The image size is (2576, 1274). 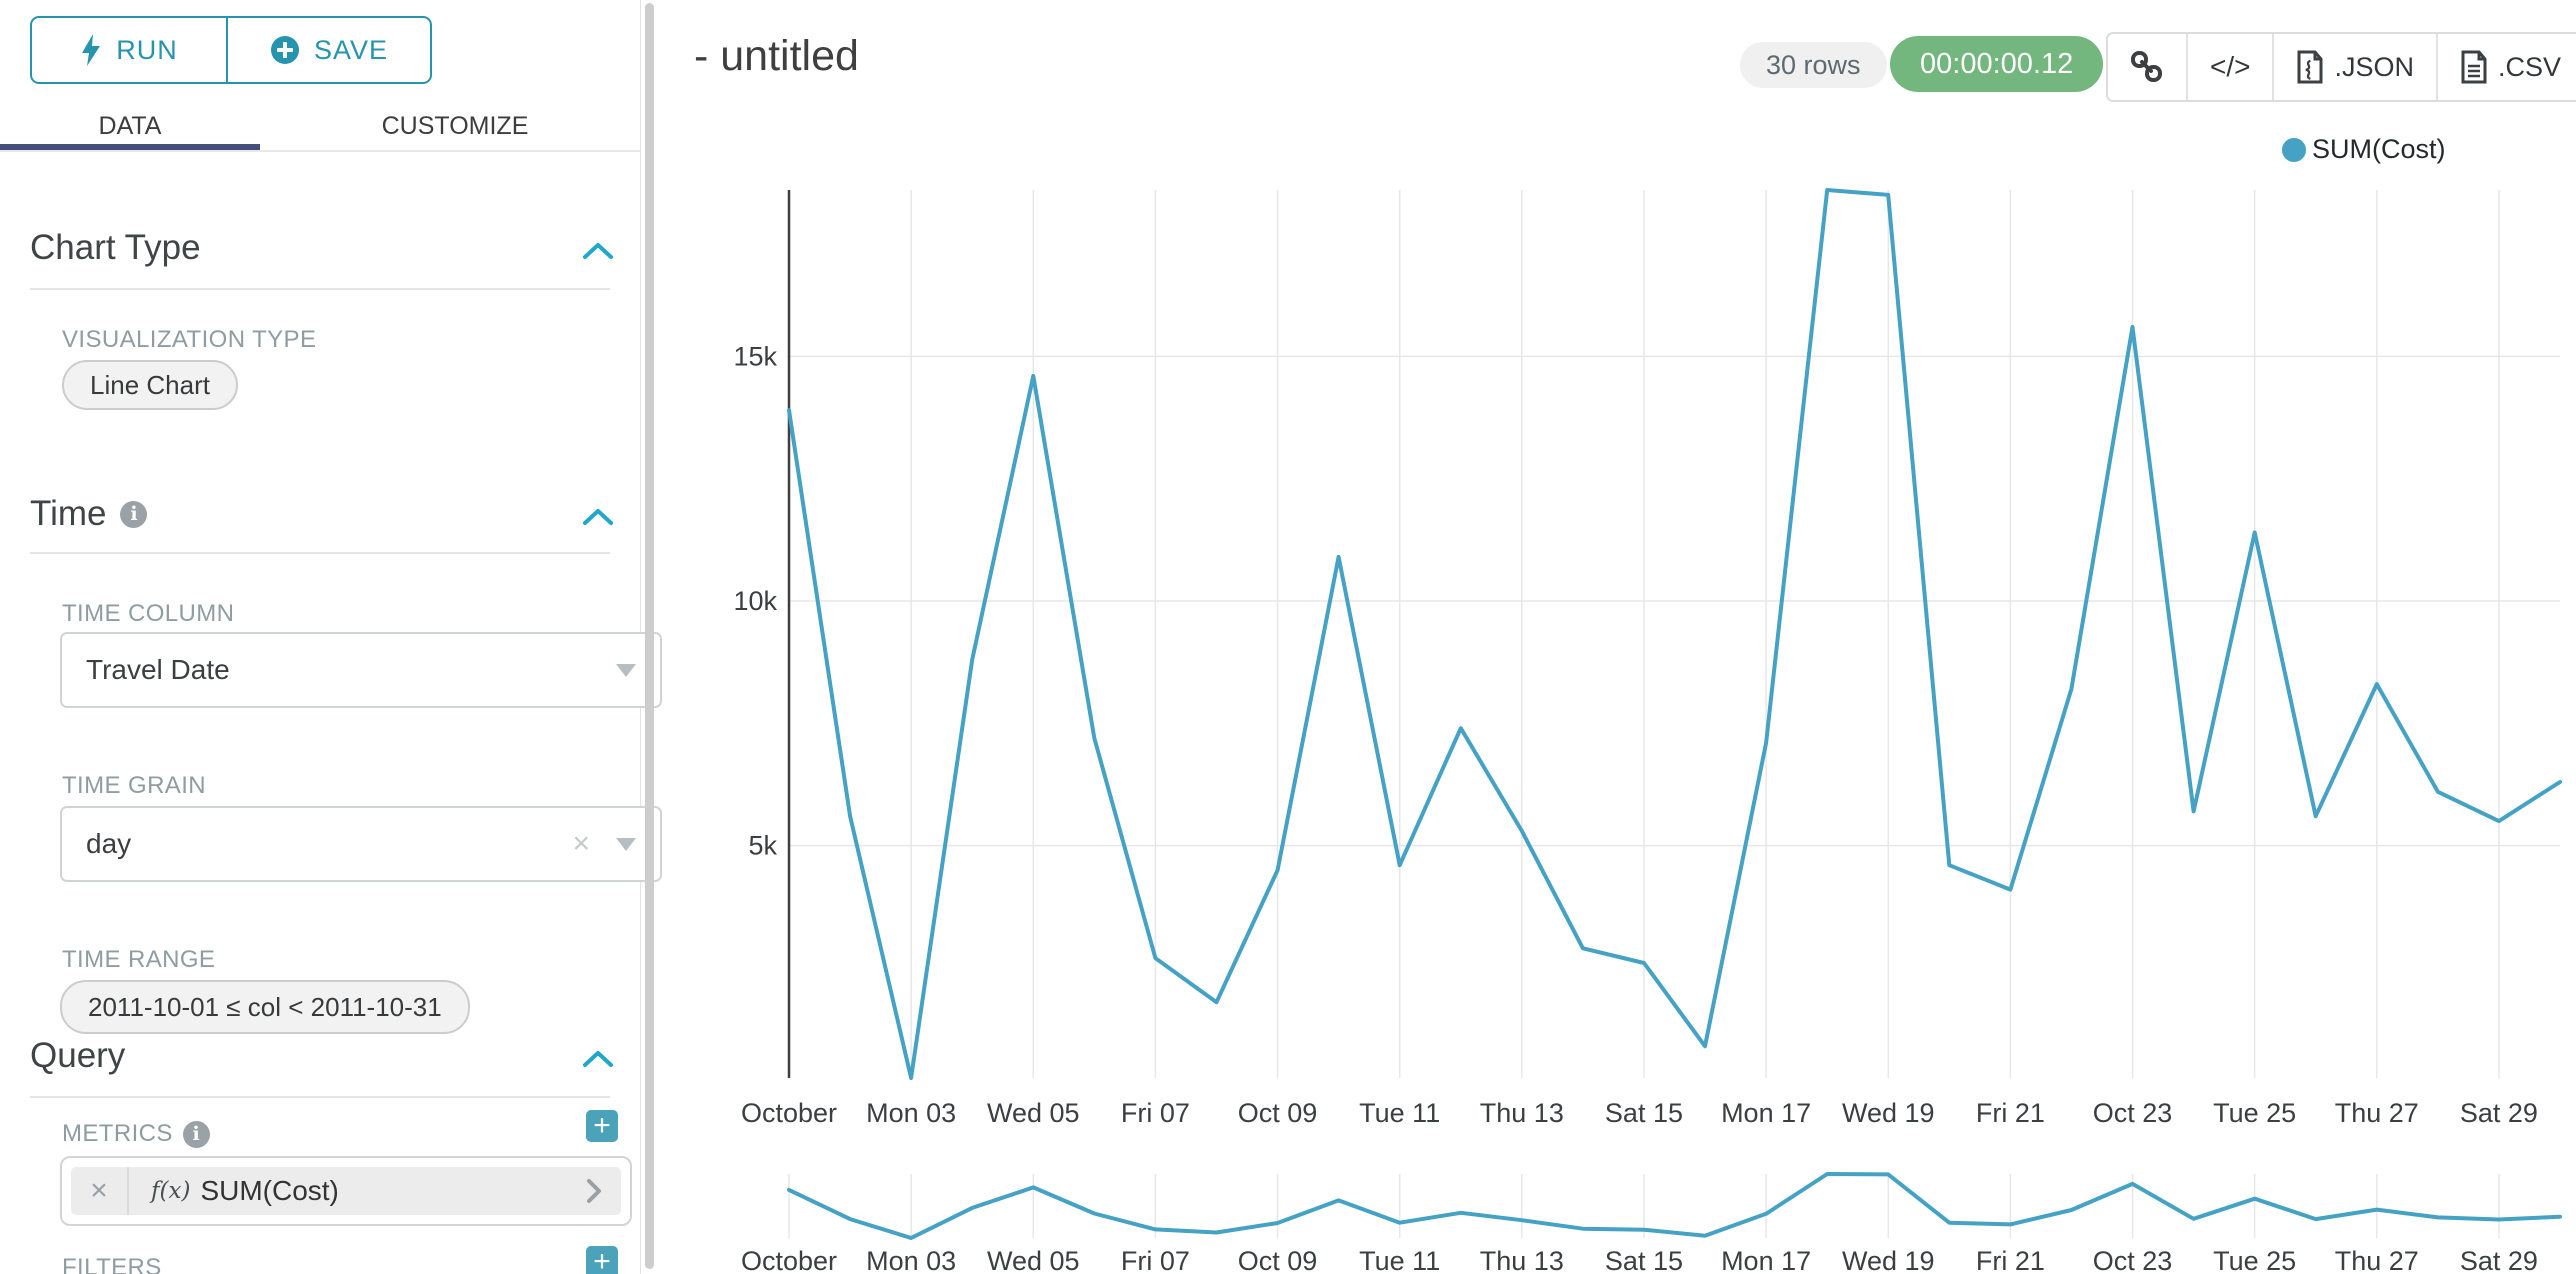 I want to click on chart-title: - untitled, so click(x=776, y=56).